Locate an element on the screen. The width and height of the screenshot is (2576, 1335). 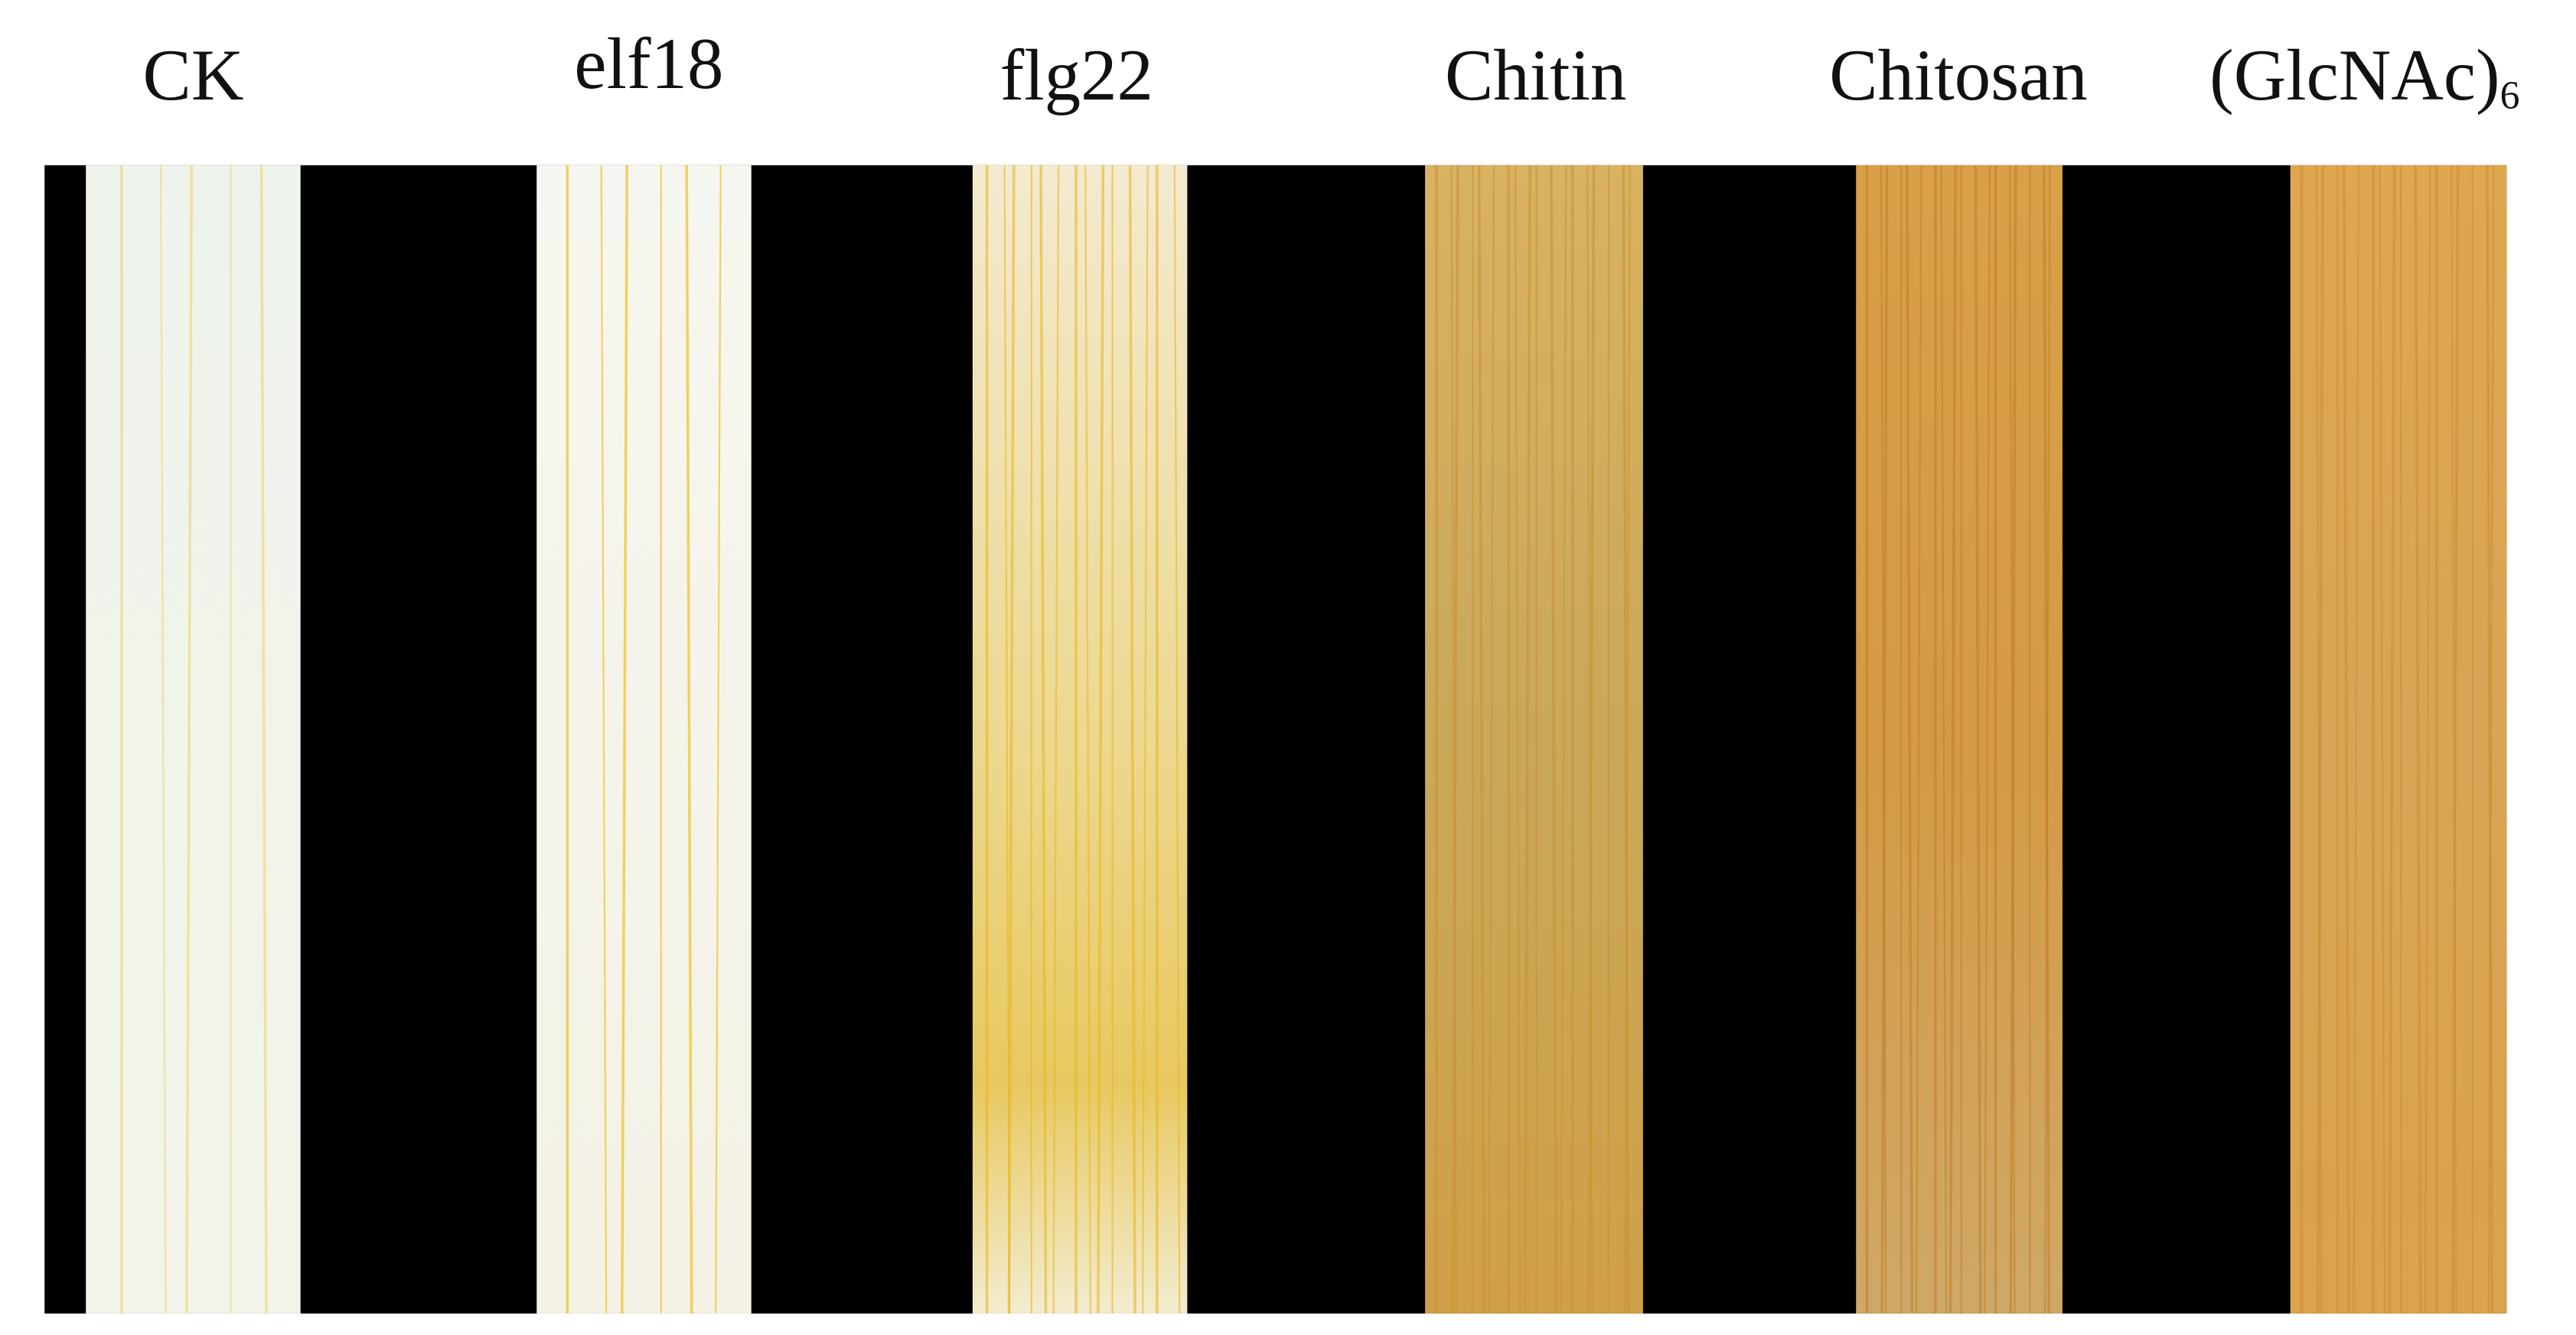
label-text: flg22 is located at coordinates (1076, 75).